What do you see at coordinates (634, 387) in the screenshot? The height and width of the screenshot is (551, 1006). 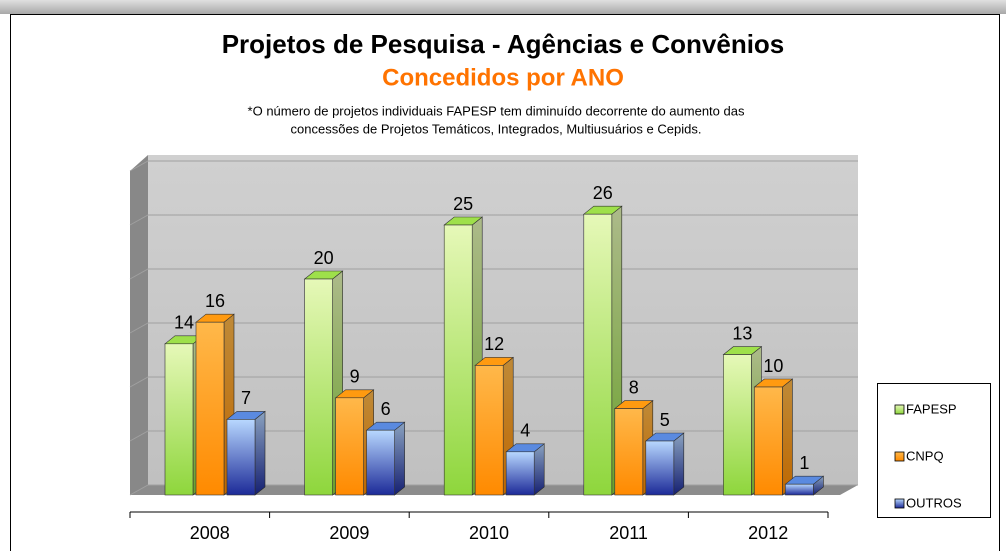 I see `value-label: 8` at bounding box center [634, 387].